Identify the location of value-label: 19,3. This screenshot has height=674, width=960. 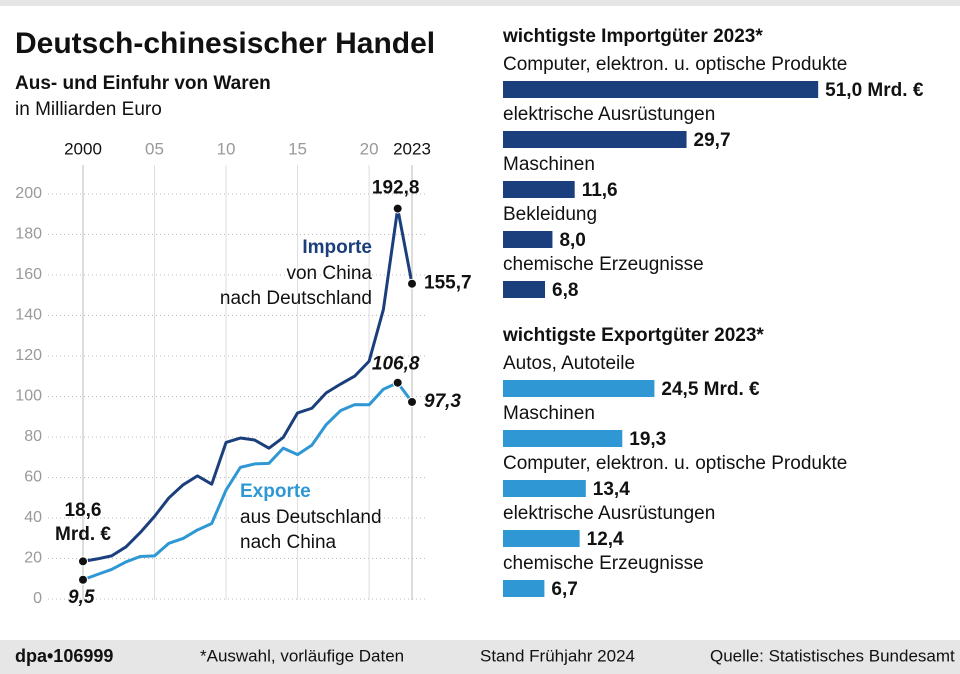
(647, 439).